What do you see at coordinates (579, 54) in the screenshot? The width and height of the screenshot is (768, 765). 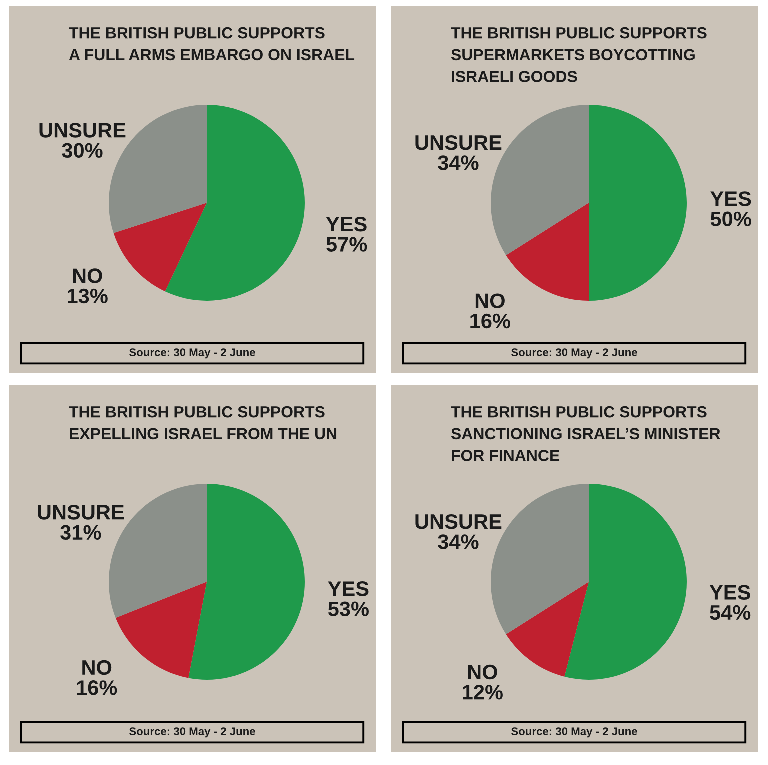 I see `chart-title: THE BRITISH PUBLIC SUPPORTS SUPERMARKETS BOYCOTTING ISRAELI GOODS` at bounding box center [579, 54].